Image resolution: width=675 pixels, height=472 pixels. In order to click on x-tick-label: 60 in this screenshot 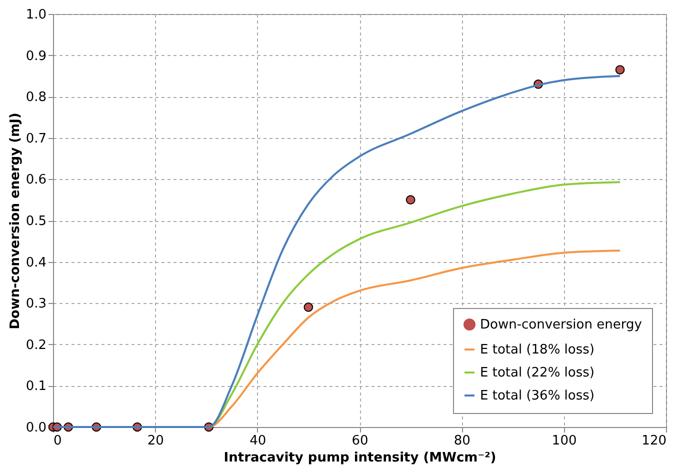, I will do `click(360, 441)`.